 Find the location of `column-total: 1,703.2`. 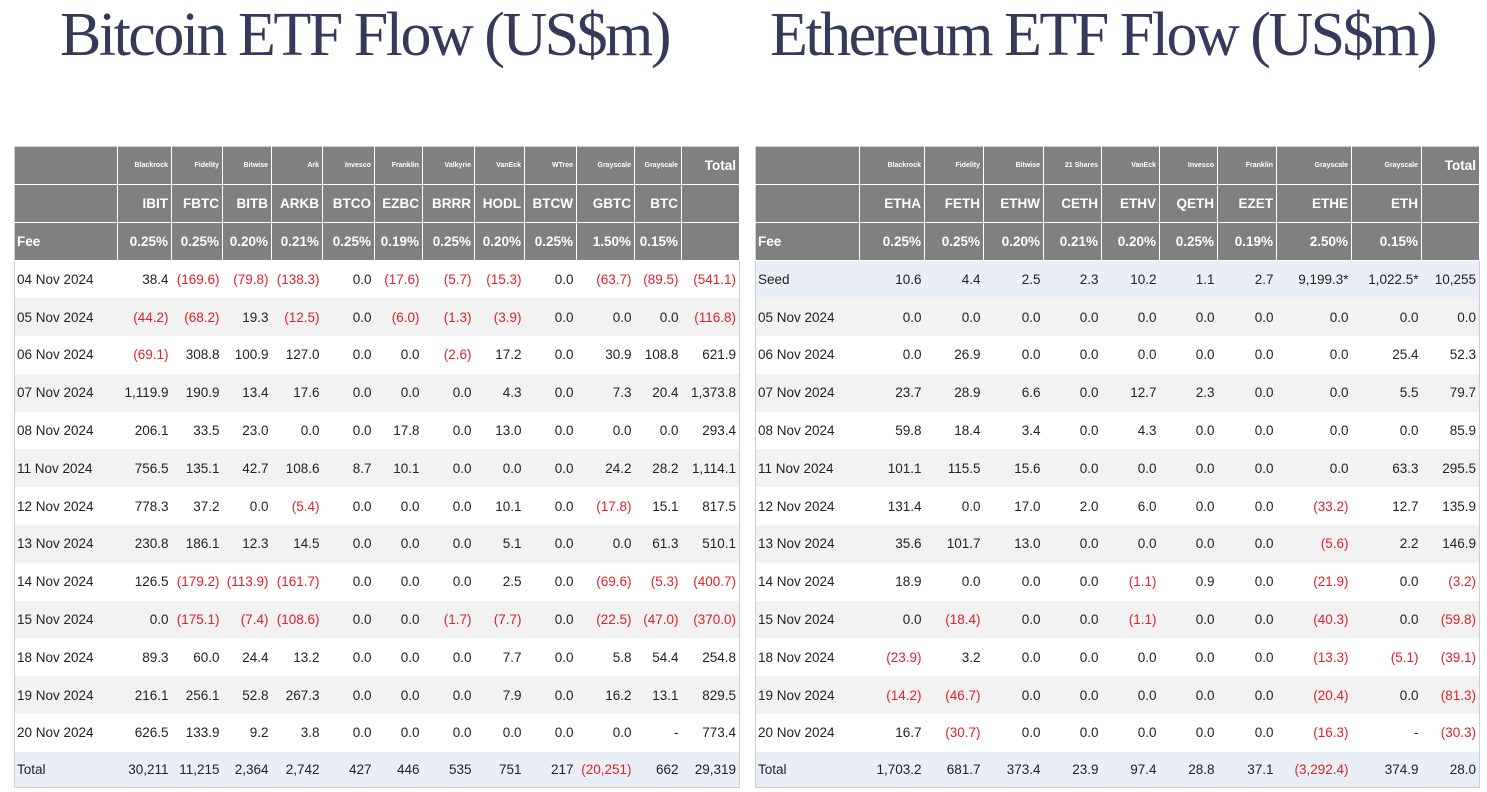

column-total: 1,703.2 is located at coordinates (899, 770).